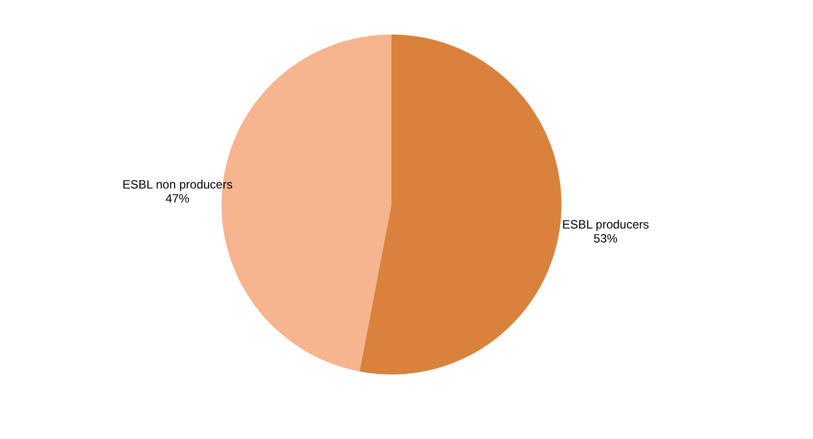  Describe the element at coordinates (606, 239) in the screenshot. I see `data-label: 53%` at that location.